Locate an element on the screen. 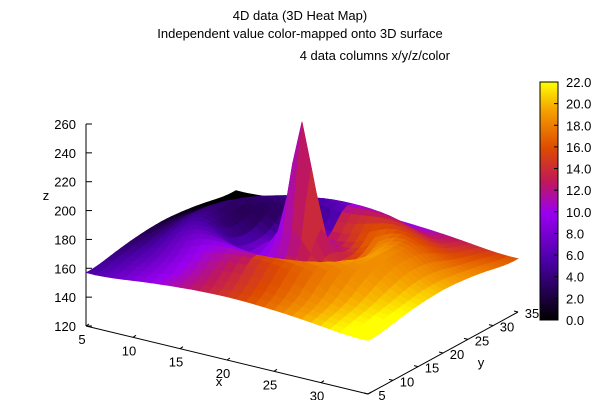  surface-cell is located at coordinates (365, 337).